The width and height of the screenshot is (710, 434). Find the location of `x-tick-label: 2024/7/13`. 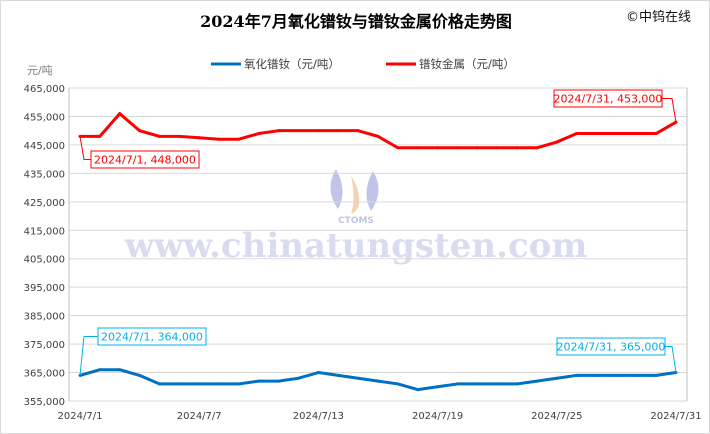

x-tick-label: 2024/7/13 is located at coordinates (318, 416).